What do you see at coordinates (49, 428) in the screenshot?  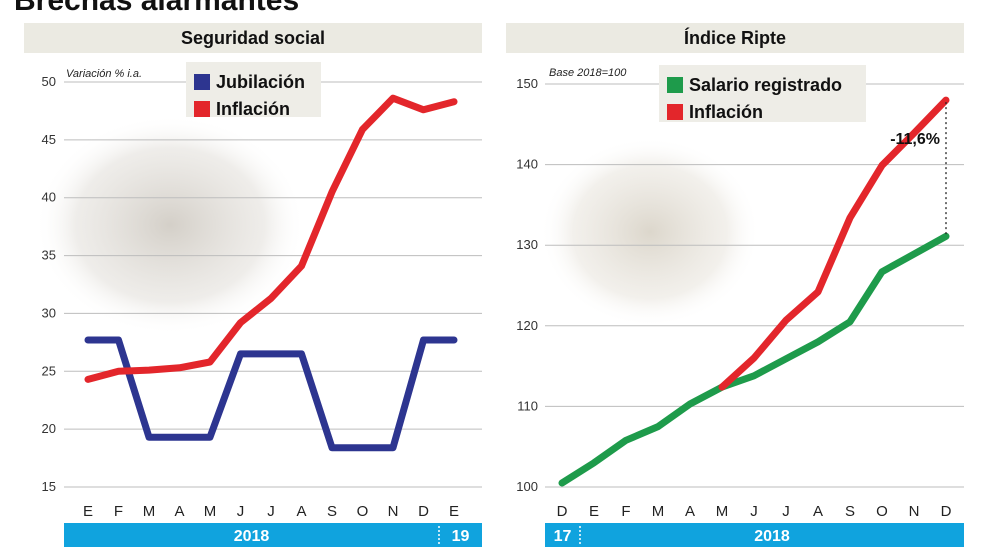 I see `y-tick-label: 20` at bounding box center [49, 428].